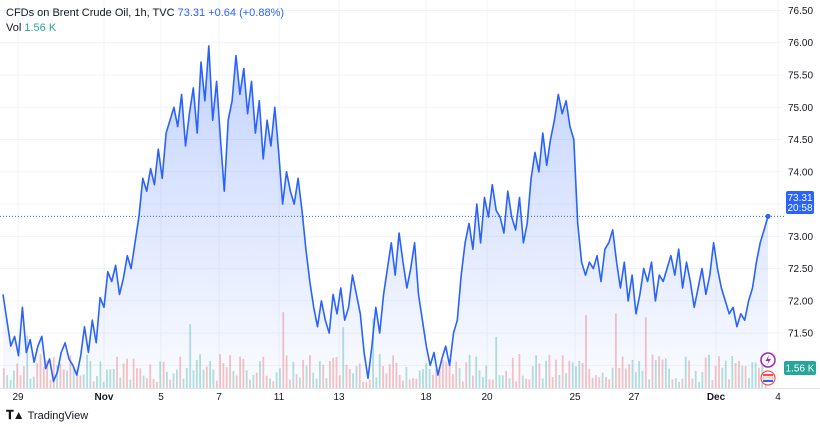  What do you see at coordinates (575, 397) in the screenshot?
I see `x-tick-label: 25` at bounding box center [575, 397].